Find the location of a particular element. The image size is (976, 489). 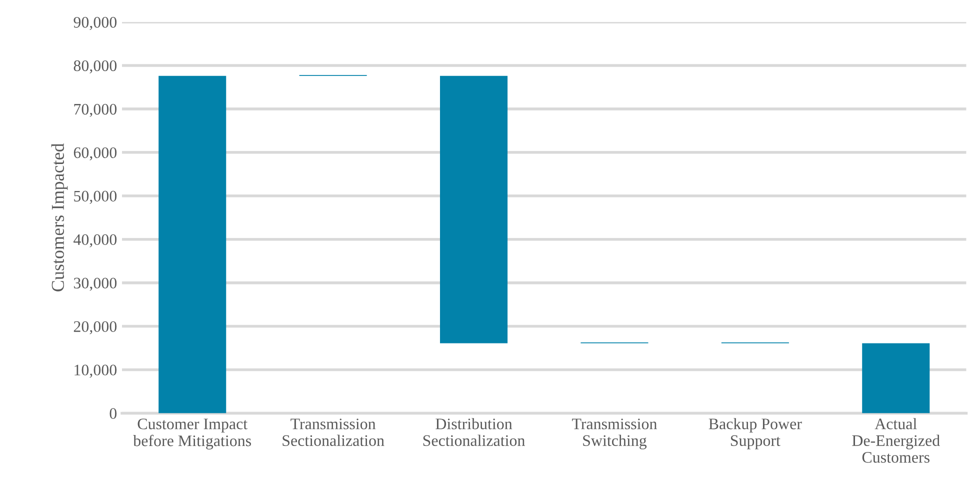

y-tick-label: 90,000 is located at coordinates (95, 23).